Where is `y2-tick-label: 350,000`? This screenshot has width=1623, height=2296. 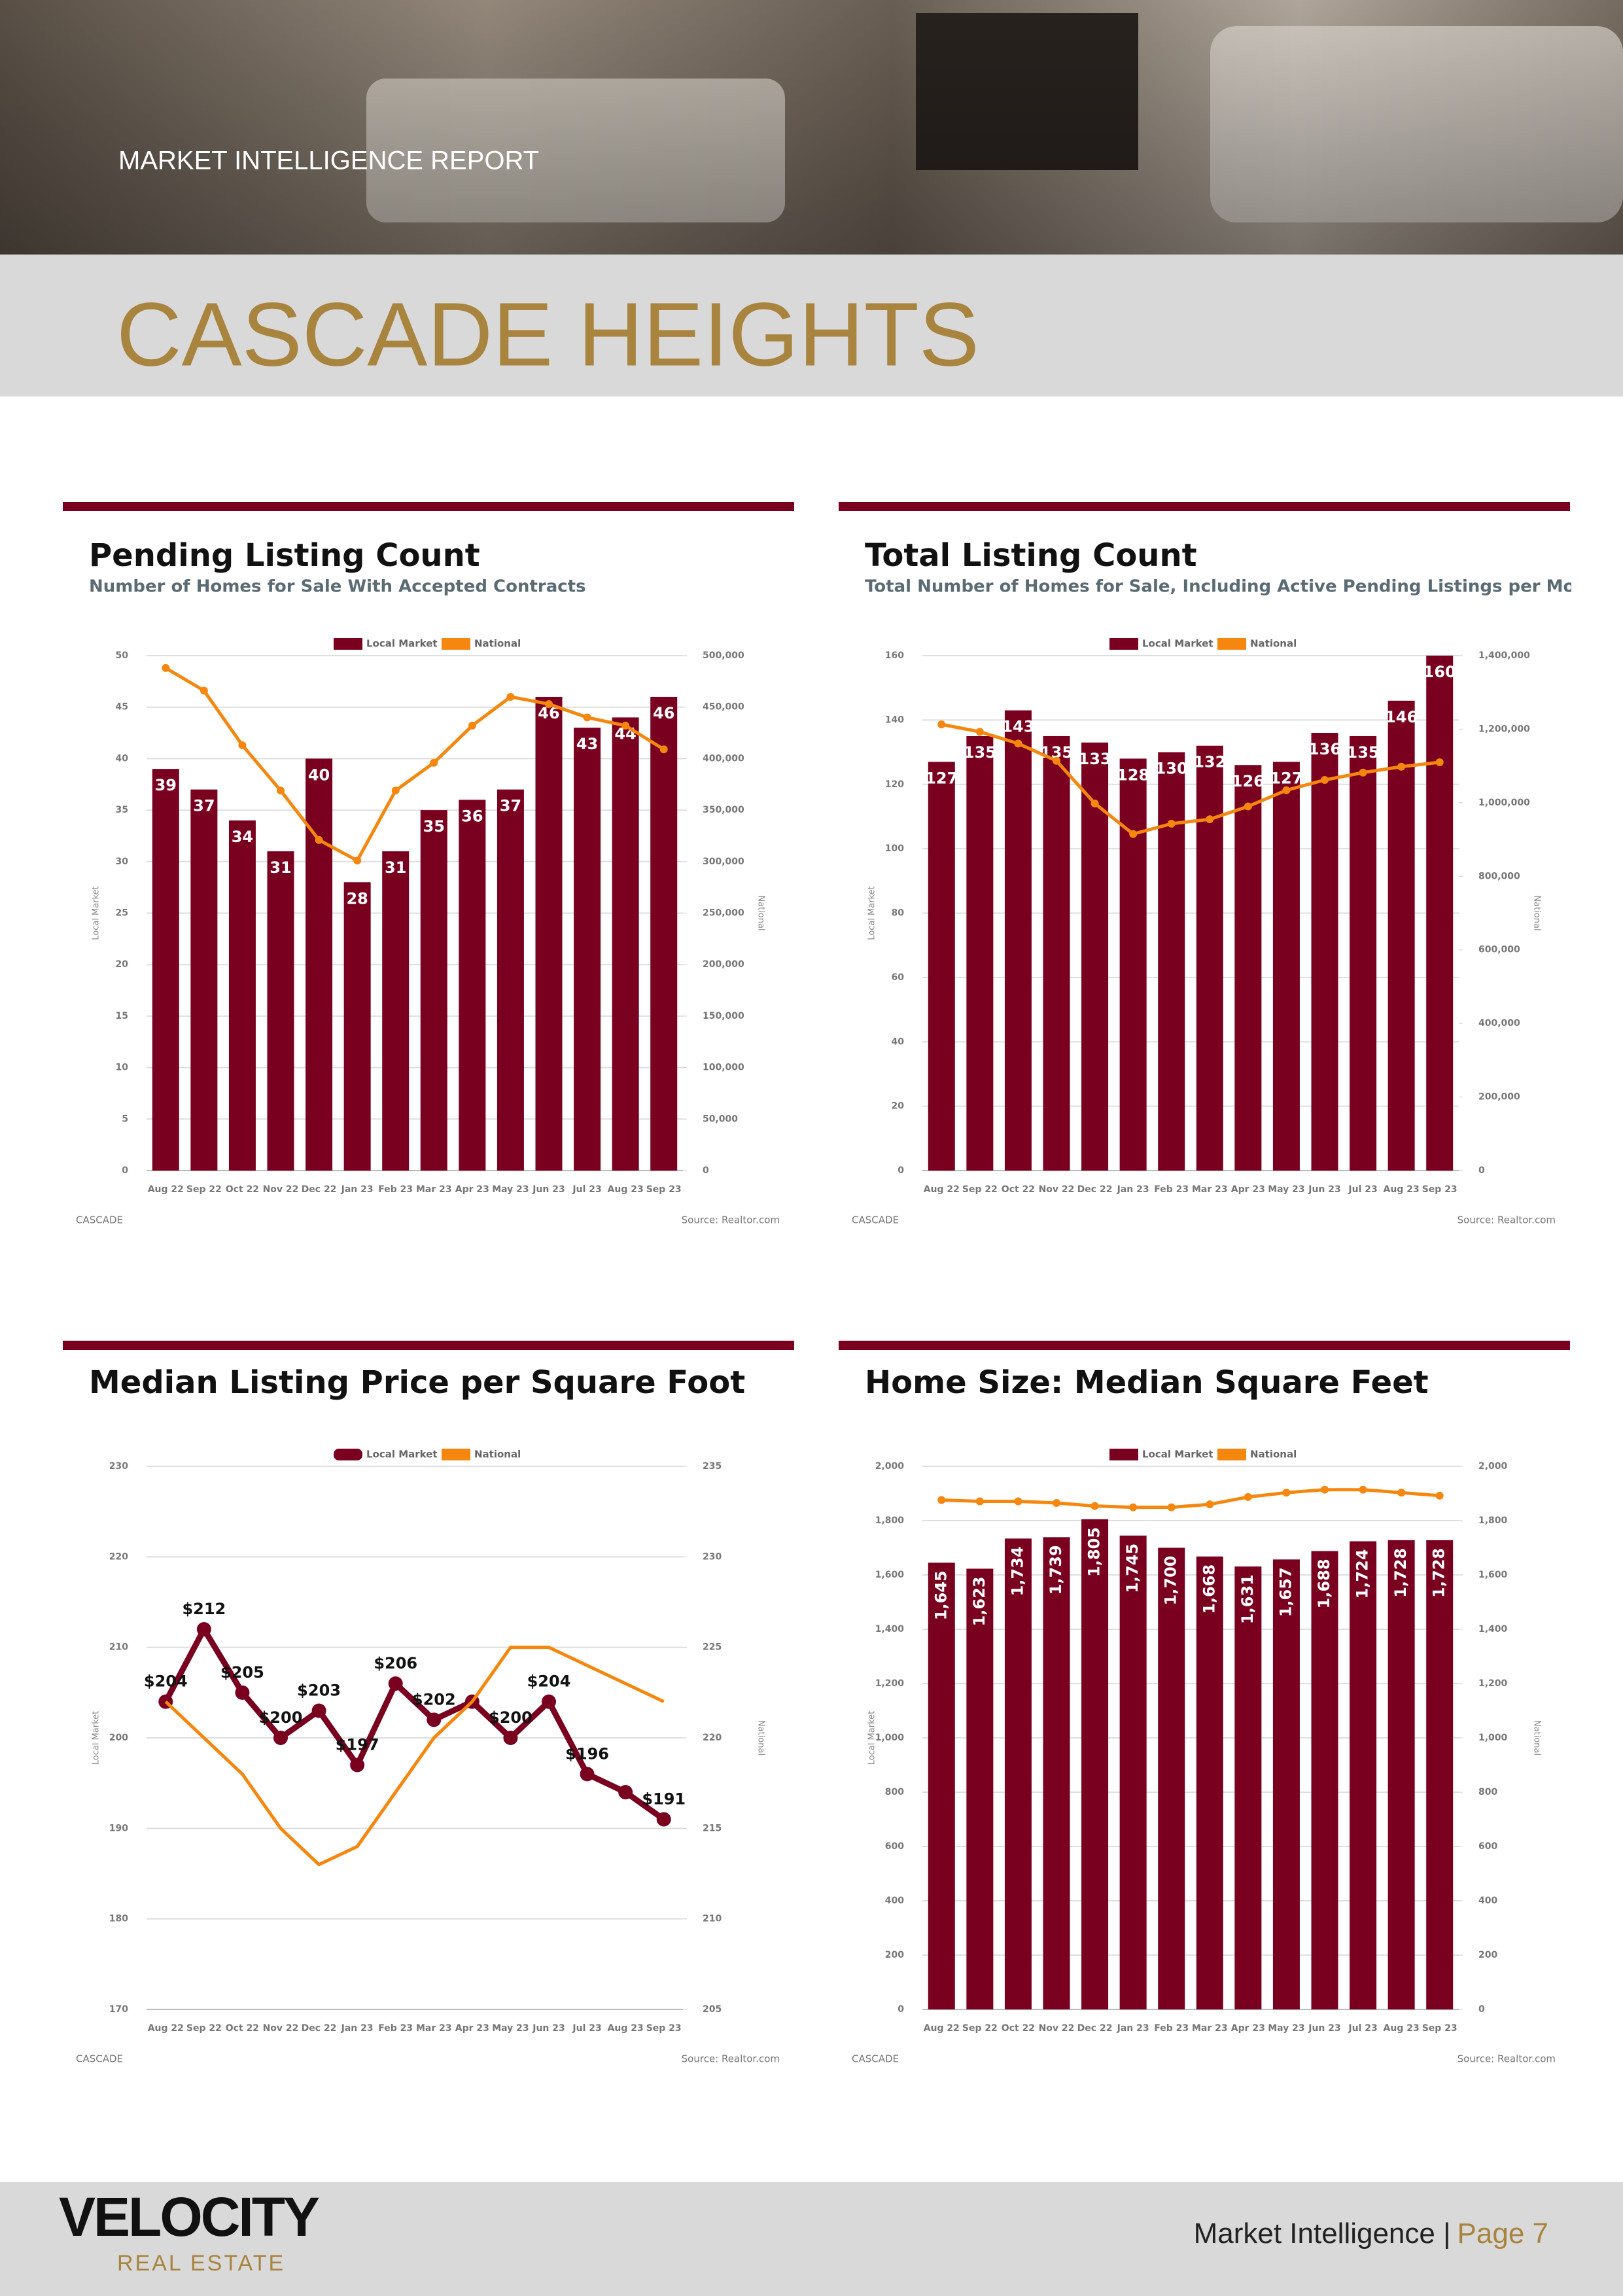
y2-tick-label: 350,000 is located at coordinates (723, 810).